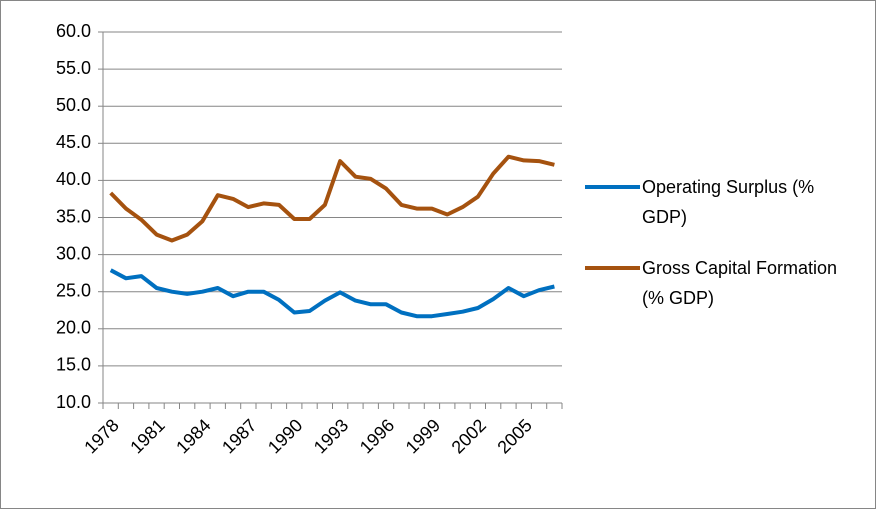 This screenshot has height=510, width=877. What do you see at coordinates (73, 365) in the screenshot?
I see `y-tick-label: 15.0` at bounding box center [73, 365].